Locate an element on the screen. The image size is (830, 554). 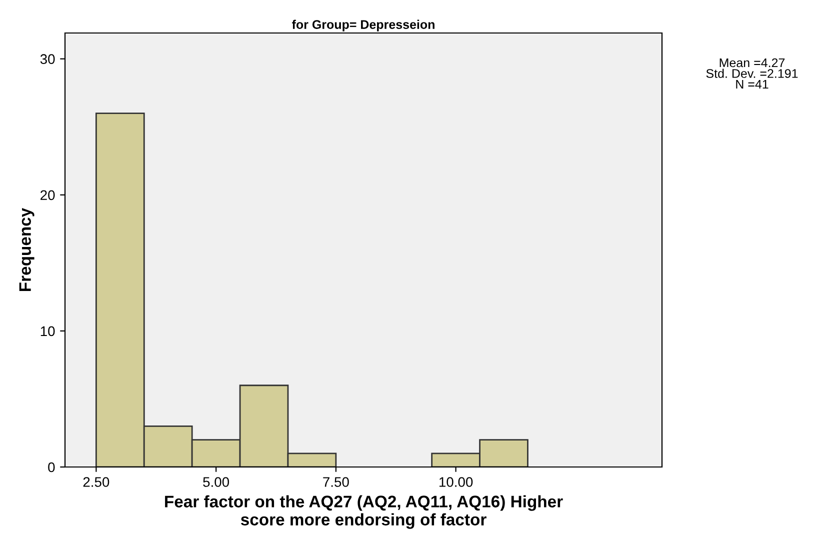
x-axis-title: Fear factor on the AQ27 (AQ2, AQ11, AQ16) Higher score more endorsing of factor is located at coordinates (364, 512).